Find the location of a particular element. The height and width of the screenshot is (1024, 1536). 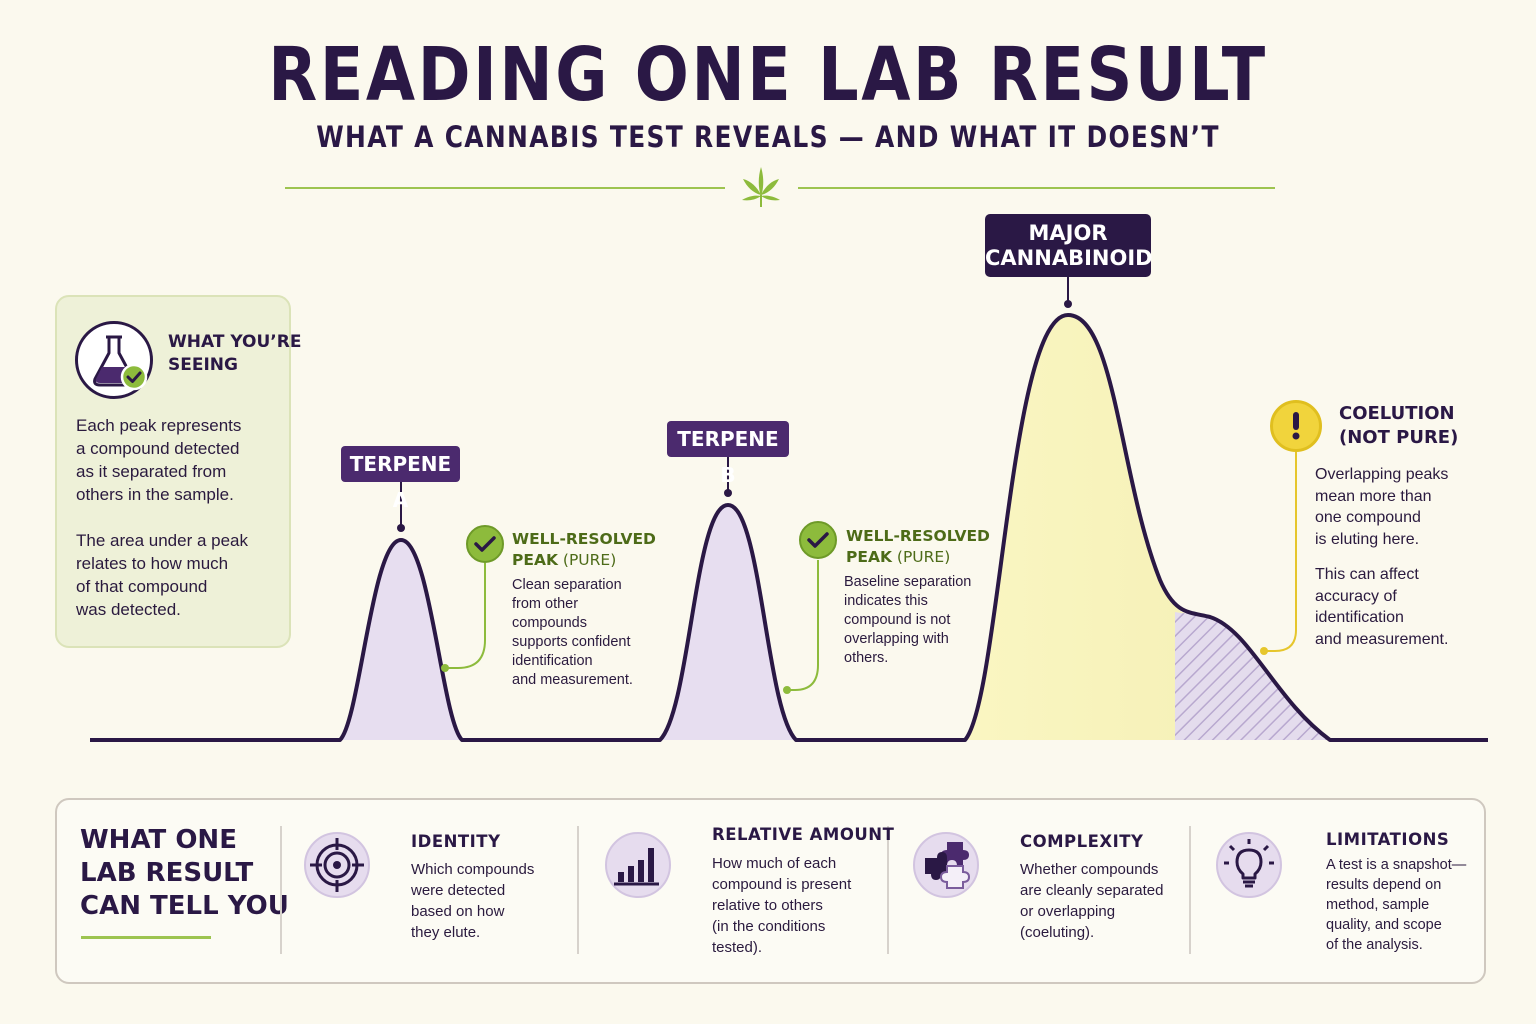

card-relative-amount-title: RELATIVE AMOUNT is located at coordinates (803, 834).